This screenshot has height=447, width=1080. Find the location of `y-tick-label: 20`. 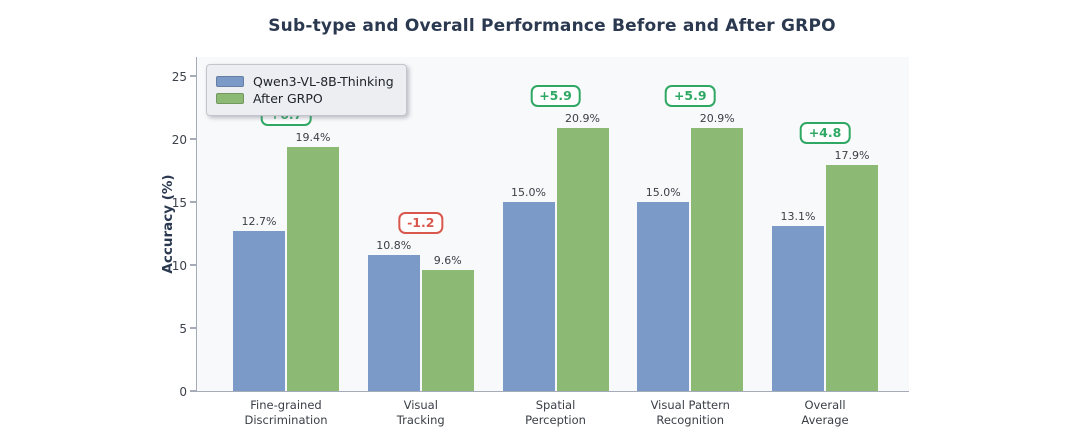

y-tick-label: 20 is located at coordinates (179, 140).